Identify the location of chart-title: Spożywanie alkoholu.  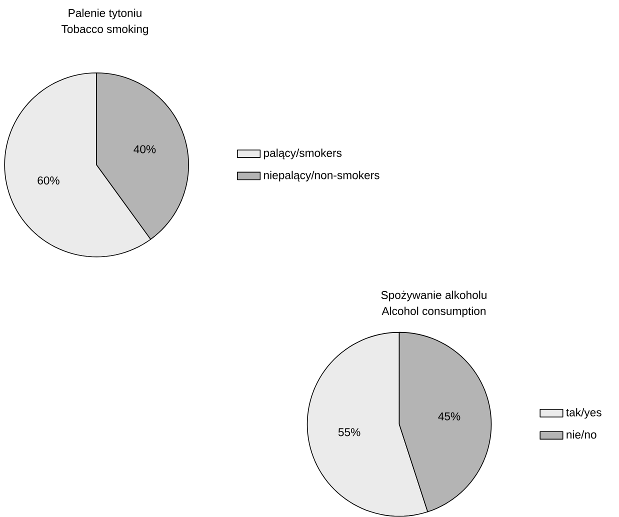
(433, 296).